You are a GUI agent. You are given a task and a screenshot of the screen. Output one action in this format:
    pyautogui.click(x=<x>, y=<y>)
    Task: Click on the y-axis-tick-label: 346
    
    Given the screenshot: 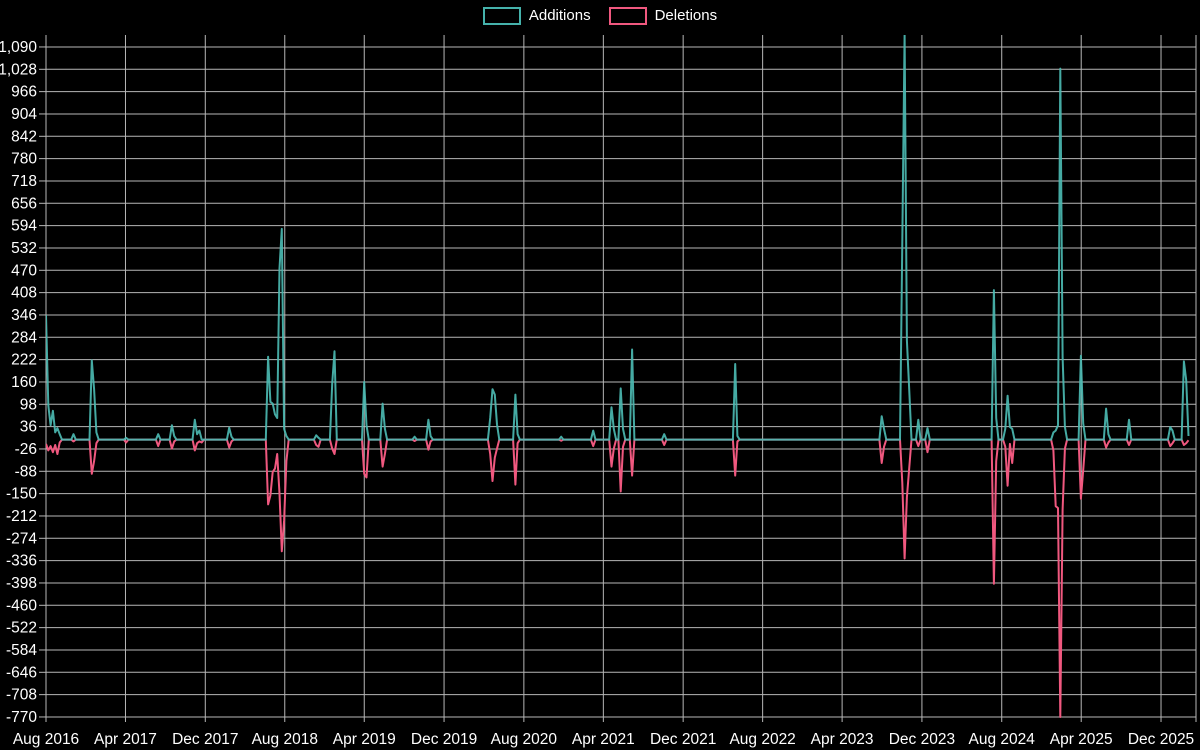 What is the action you would take?
    pyautogui.click(x=24, y=315)
    